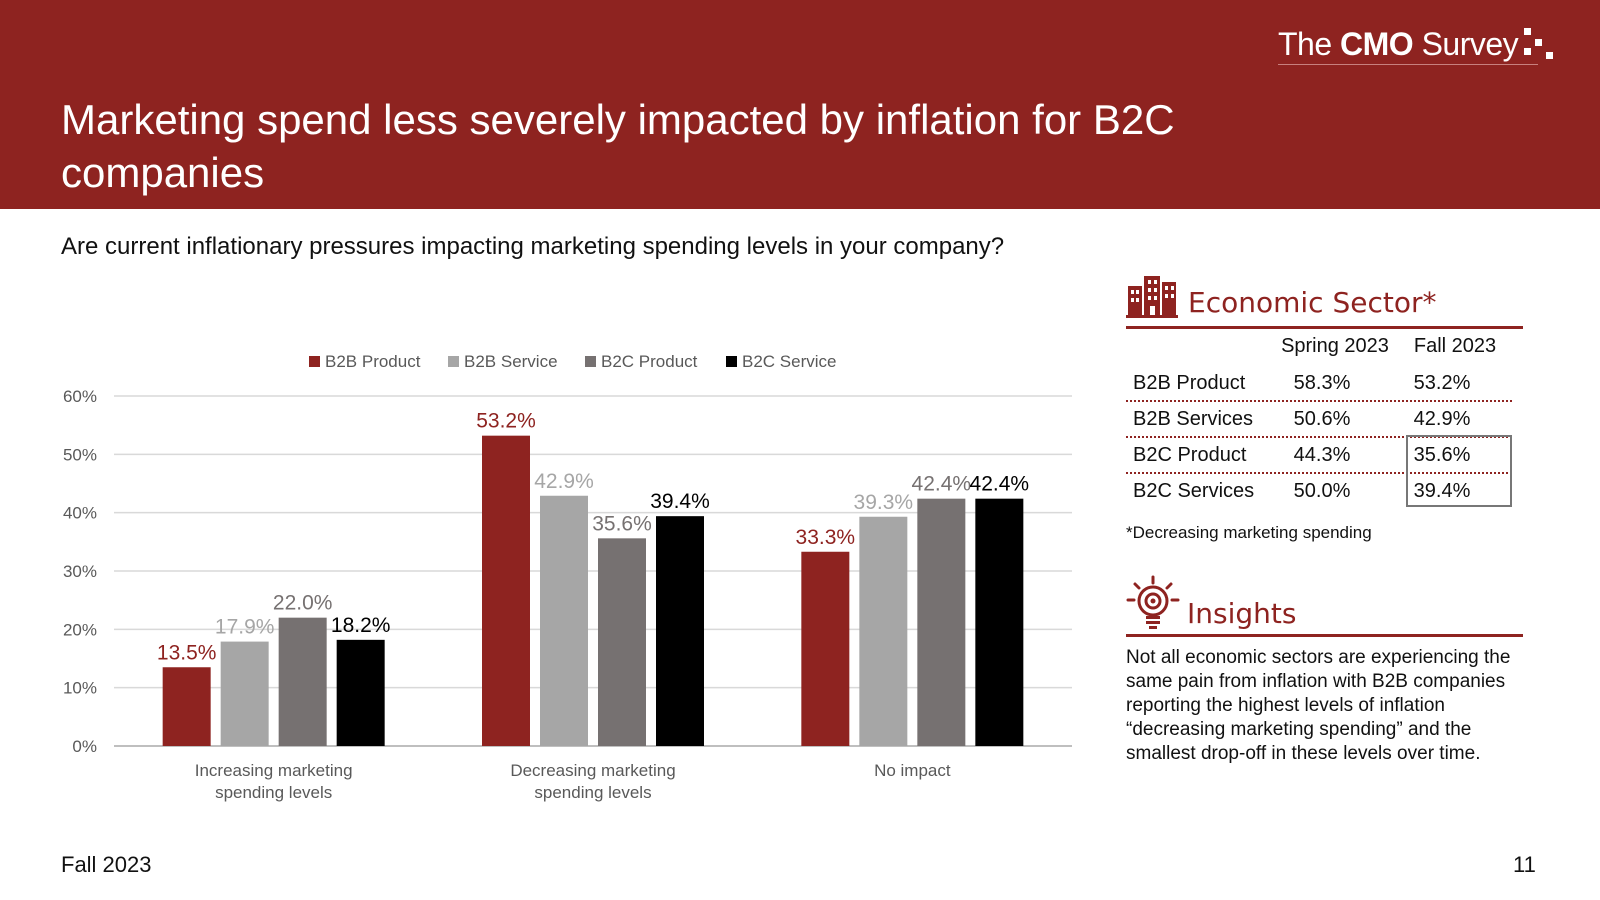  Describe the element at coordinates (884, 502) in the screenshot. I see `data-label: 39.3%` at that location.